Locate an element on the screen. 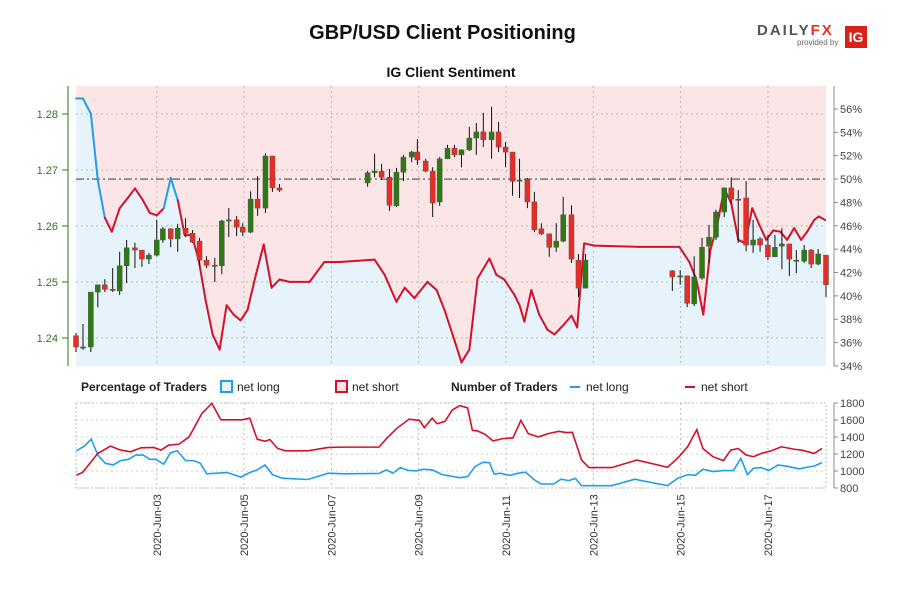 This screenshot has height=600, width=900. price-tick-label: 1.24 is located at coordinates (47, 339).